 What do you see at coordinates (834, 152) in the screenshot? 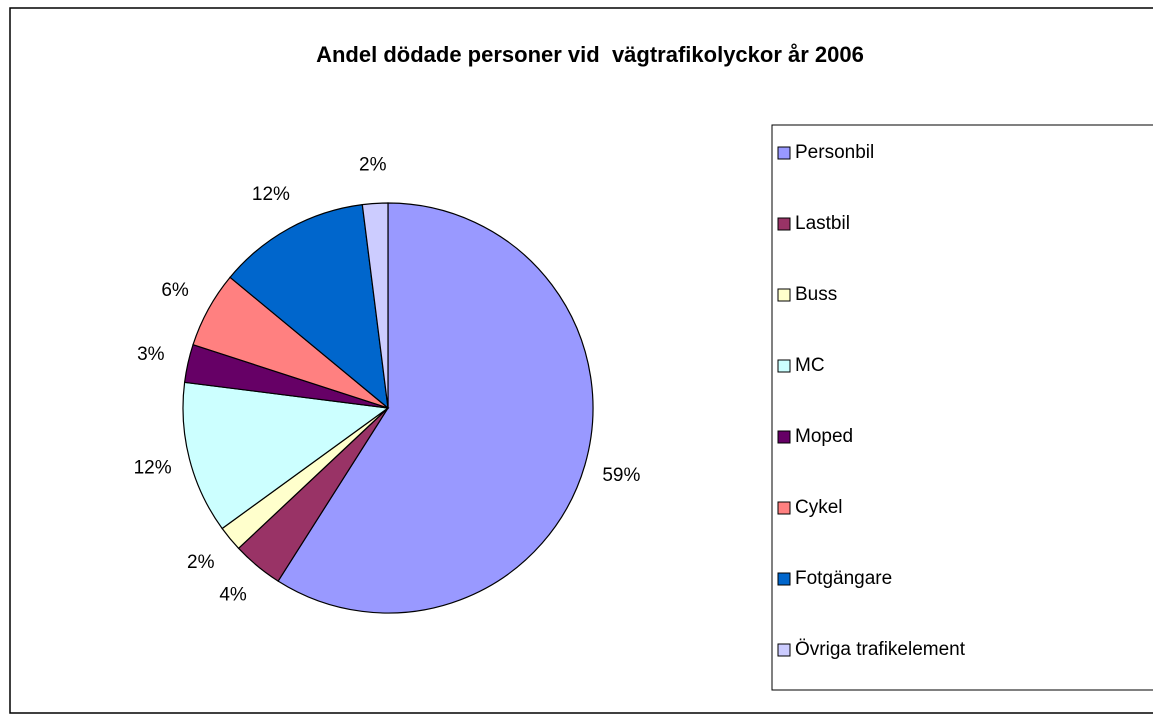
I see `legend-label: Personbil` at bounding box center [834, 152].